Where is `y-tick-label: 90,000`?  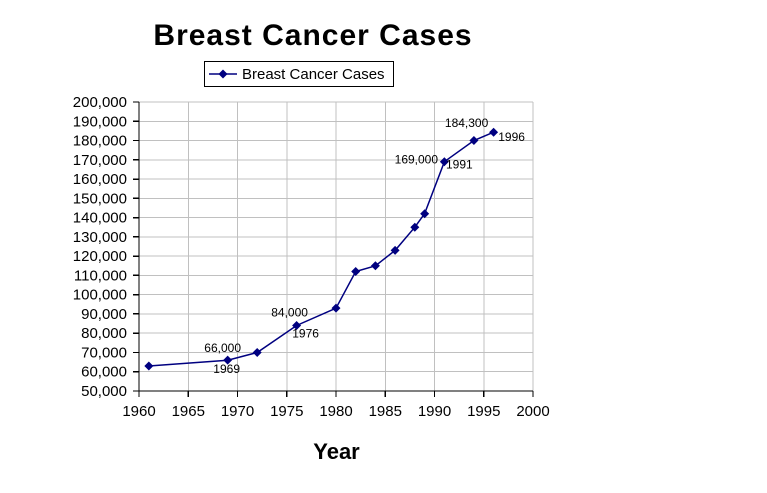
y-tick-label: 90,000 is located at coordinates (104, 314).